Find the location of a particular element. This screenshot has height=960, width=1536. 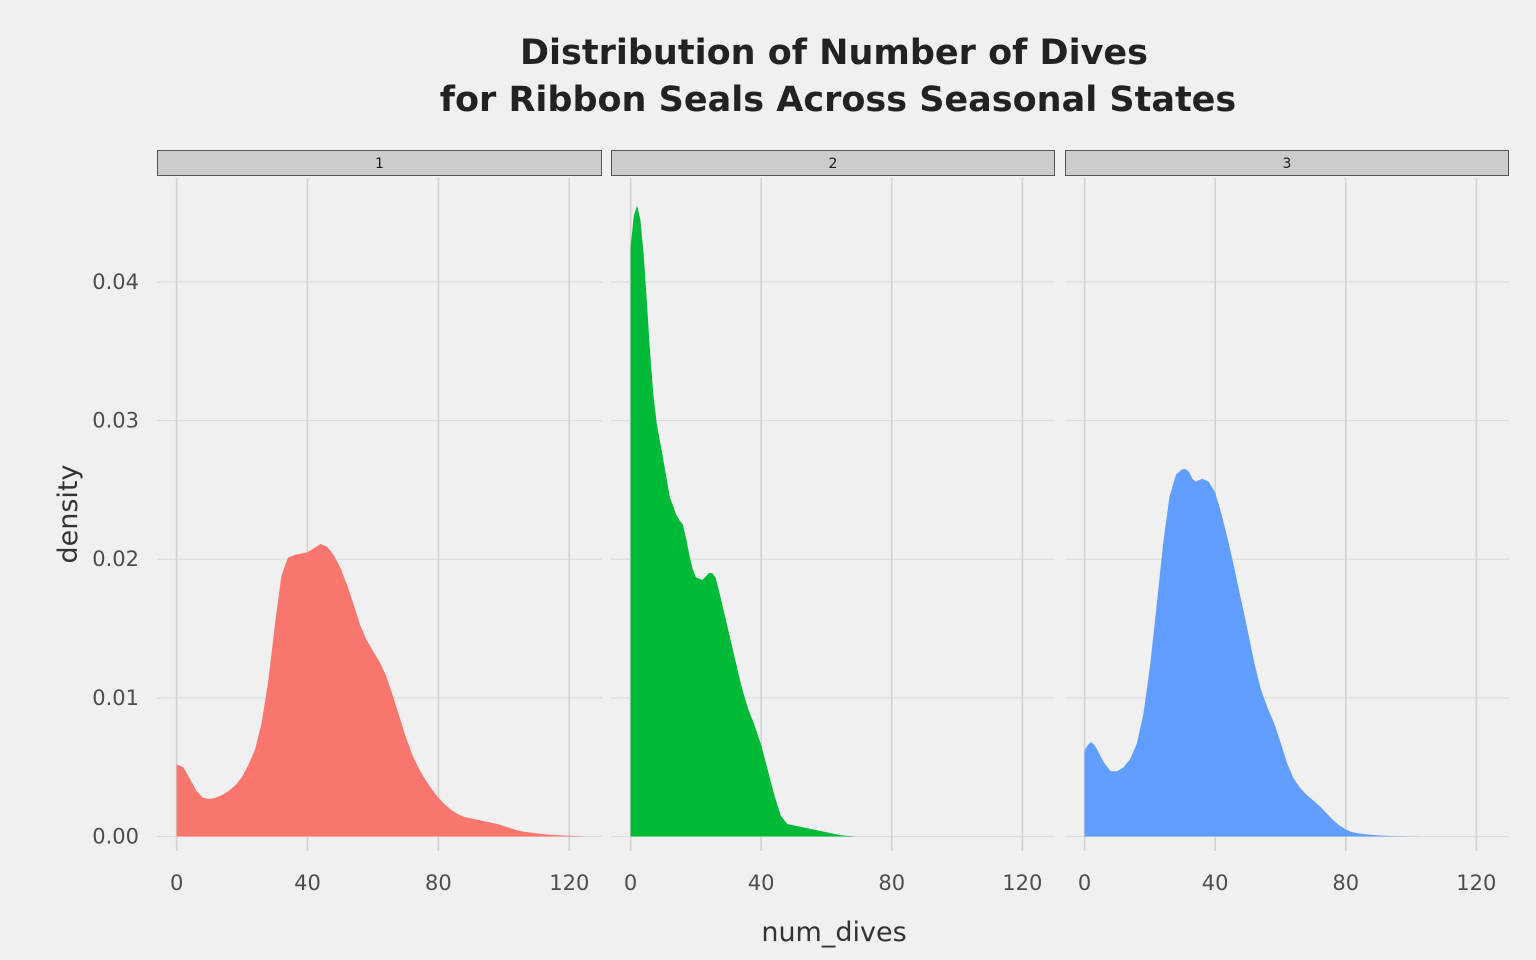

y-tick-label: 0.03 is located at coordinates (115, 421).